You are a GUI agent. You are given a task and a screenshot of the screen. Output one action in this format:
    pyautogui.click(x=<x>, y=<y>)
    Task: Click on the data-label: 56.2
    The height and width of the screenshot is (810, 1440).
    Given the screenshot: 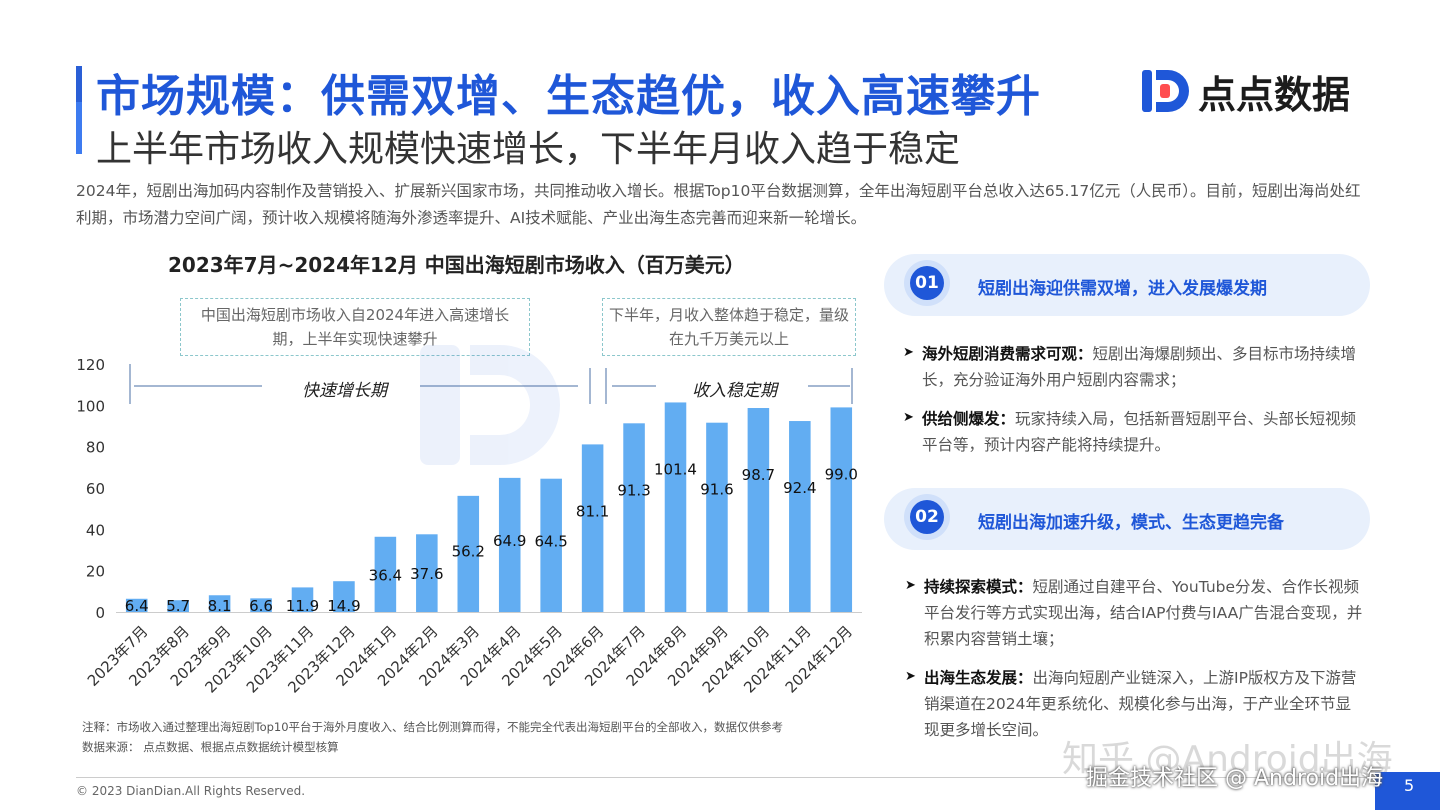 What is the action you would take?
    pyautogui.click(x=468, y=552)
    